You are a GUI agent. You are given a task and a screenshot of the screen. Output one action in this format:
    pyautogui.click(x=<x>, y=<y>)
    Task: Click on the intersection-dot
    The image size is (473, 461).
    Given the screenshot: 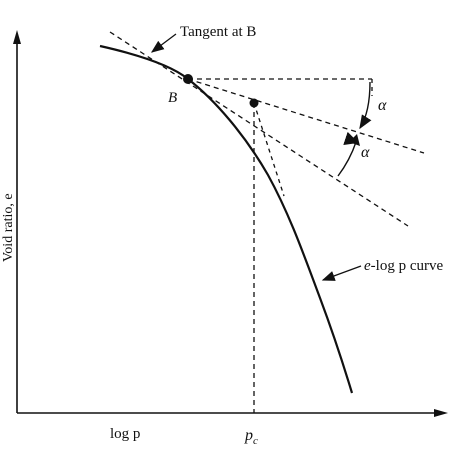 What is the action you would take?
    pyautogui.click(x=254, y=103)
    